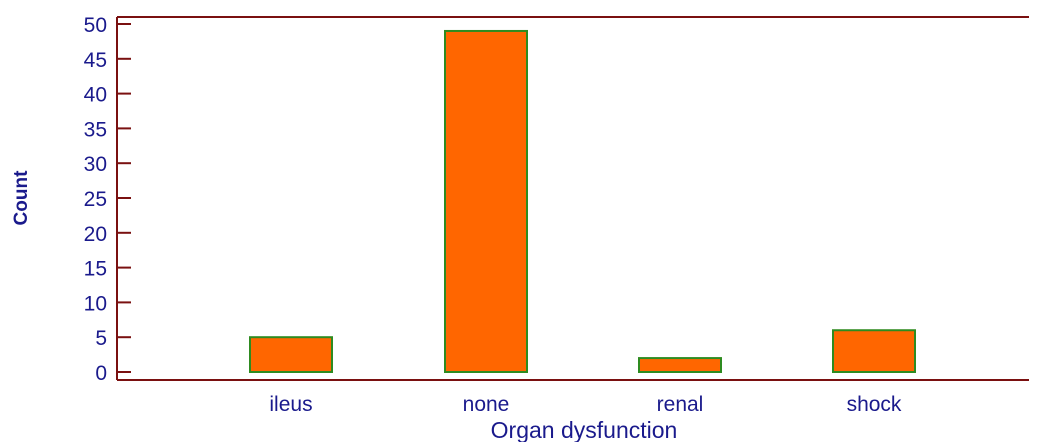  What do you see at coordinates (680, 365) in the screenshot?
I see `bar-renal` at bounding box center [680, 365].